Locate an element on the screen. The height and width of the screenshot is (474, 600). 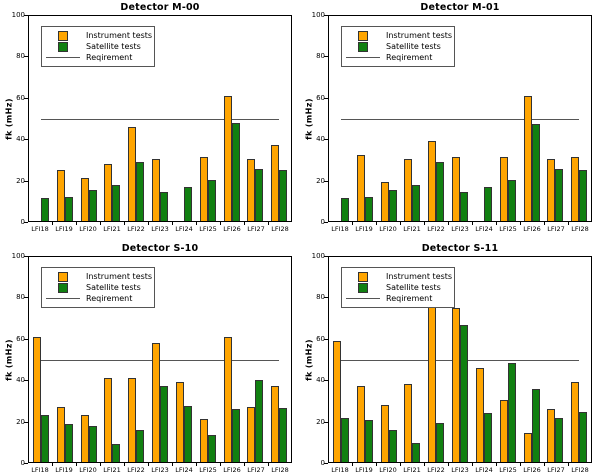
bar-instrument-lfi22 is located at coordinates (432, 181).